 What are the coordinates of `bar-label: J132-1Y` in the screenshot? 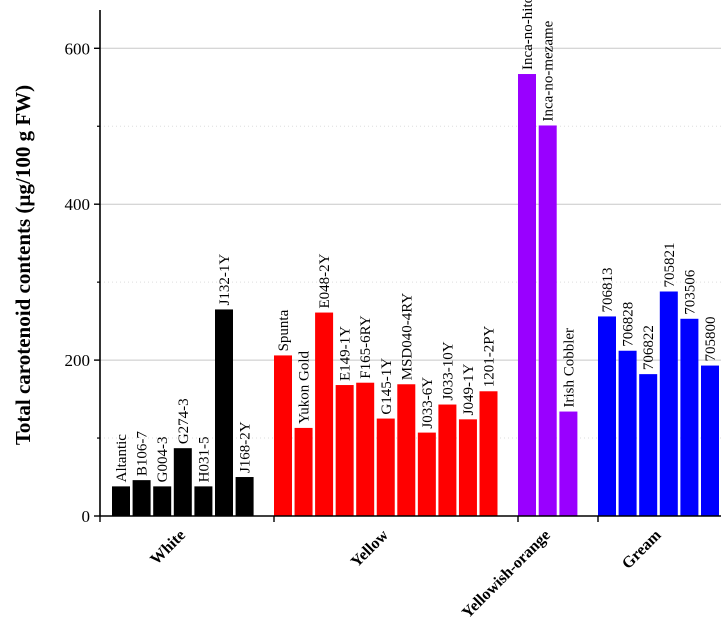 It's located at (225, 280).